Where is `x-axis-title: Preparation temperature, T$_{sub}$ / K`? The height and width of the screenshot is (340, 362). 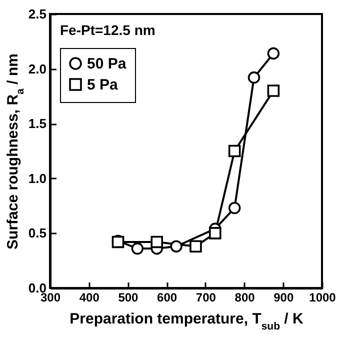
x-axis-title: Preparation temperature, T$_{sub}$ / K is located at coordinates (187, 321).